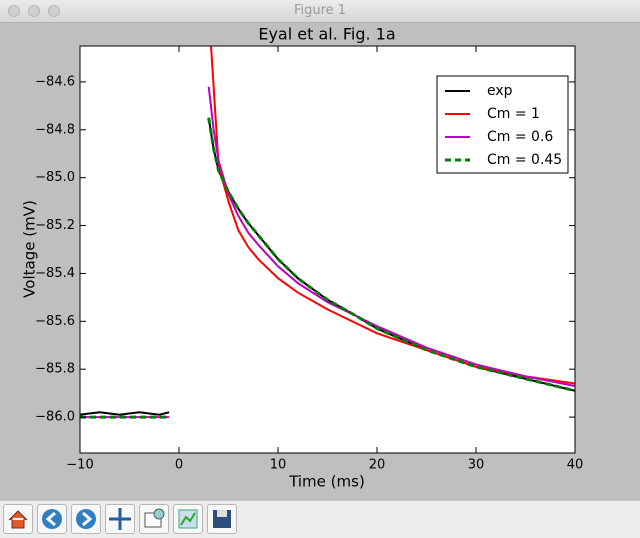  I want to click on legend, so click(502, 124).